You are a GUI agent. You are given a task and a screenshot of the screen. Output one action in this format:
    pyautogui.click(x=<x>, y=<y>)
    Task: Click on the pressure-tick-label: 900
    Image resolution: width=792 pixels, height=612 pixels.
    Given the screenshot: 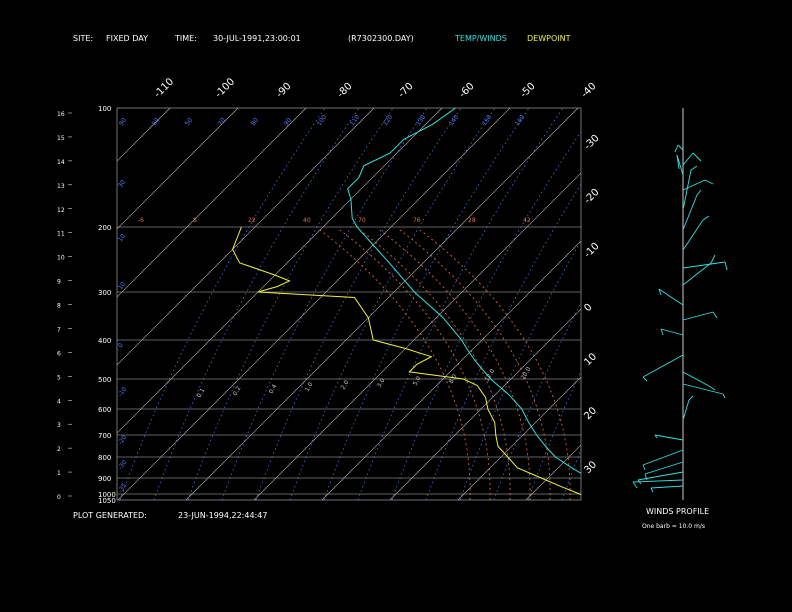 What is the action you would take?
    pyautogui.click(x=104, y=479)
    